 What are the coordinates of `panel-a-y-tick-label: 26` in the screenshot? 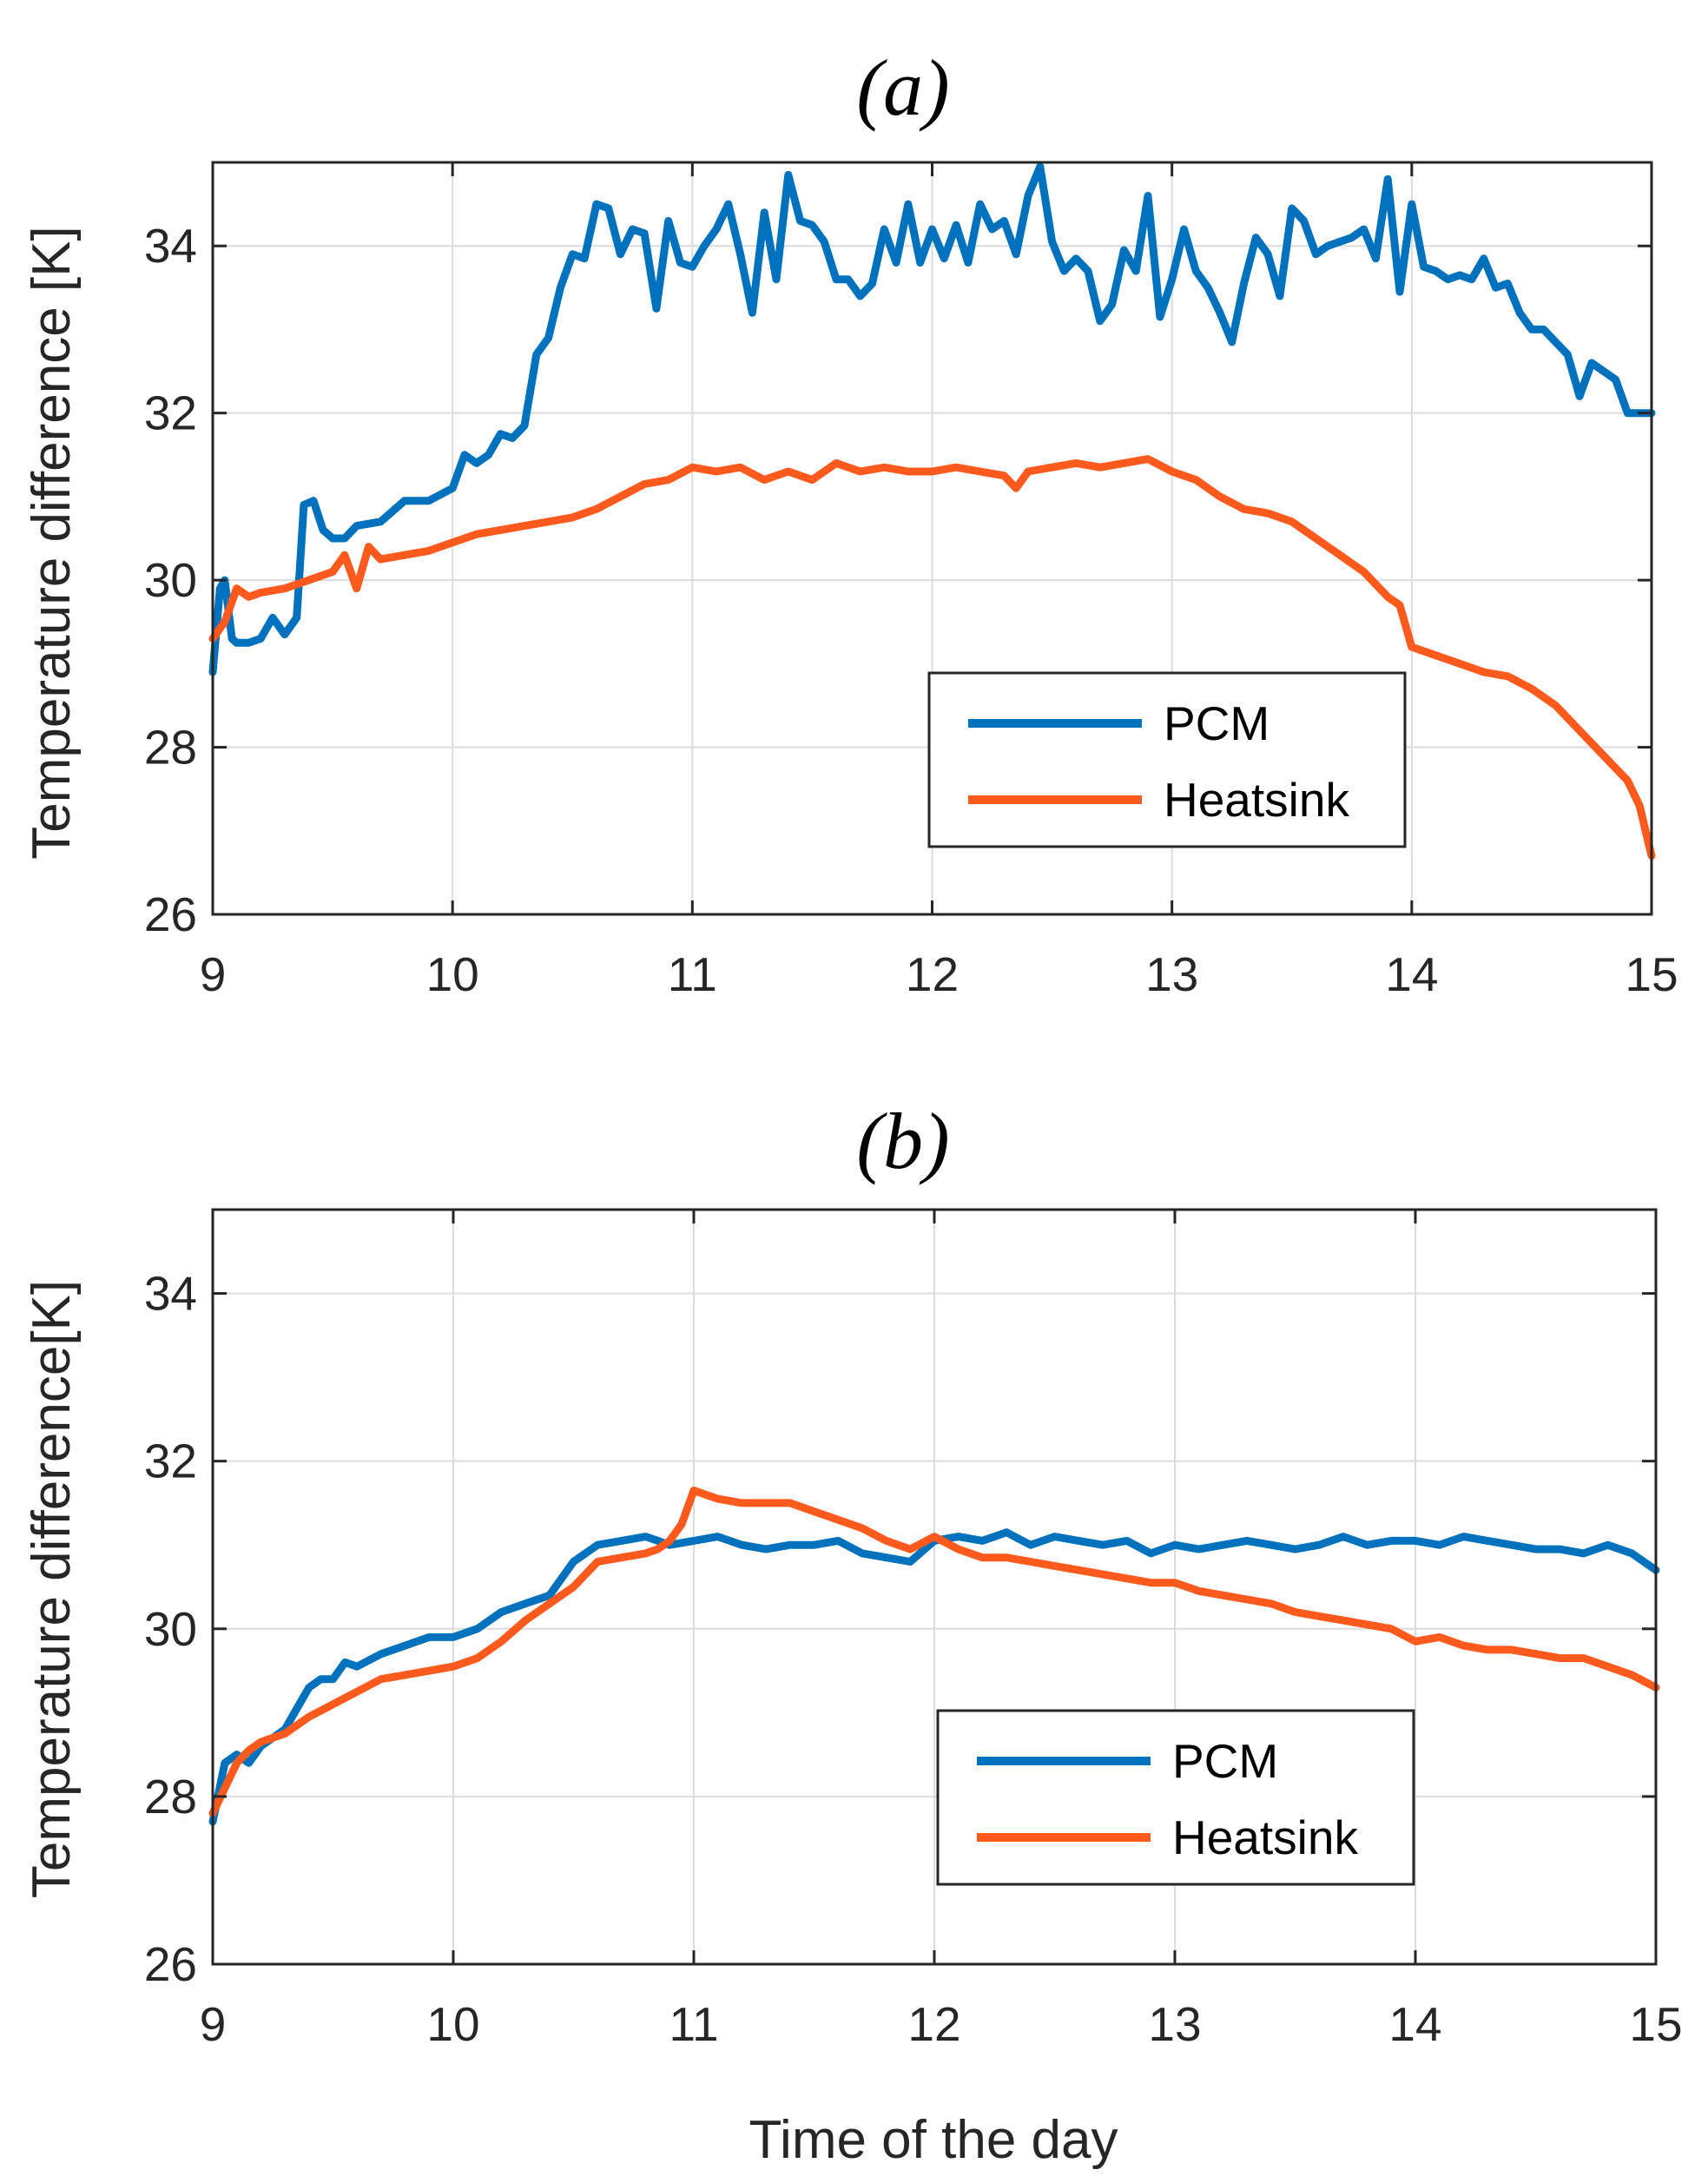 It's located at (170, 914).